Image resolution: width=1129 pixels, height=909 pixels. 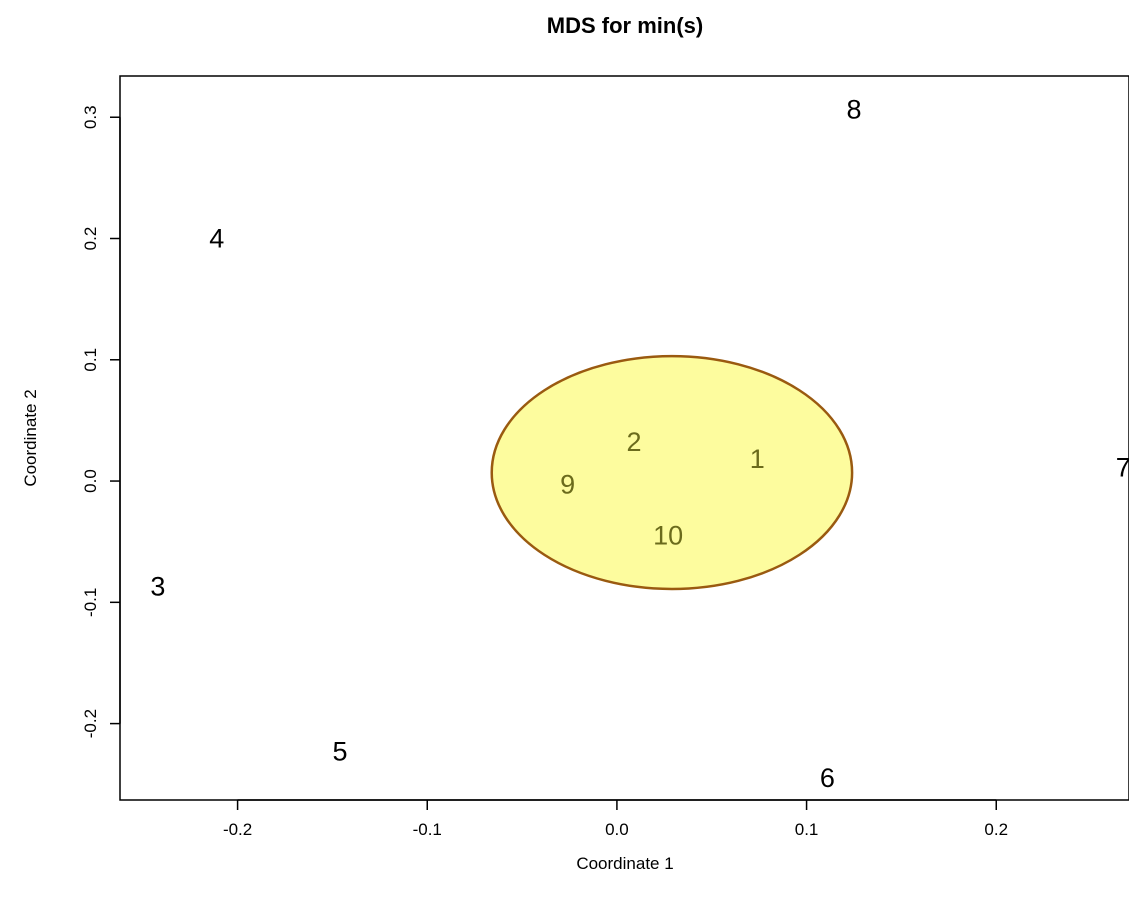 I want to click on point-label-6: 6, so click(x=827, y=778).